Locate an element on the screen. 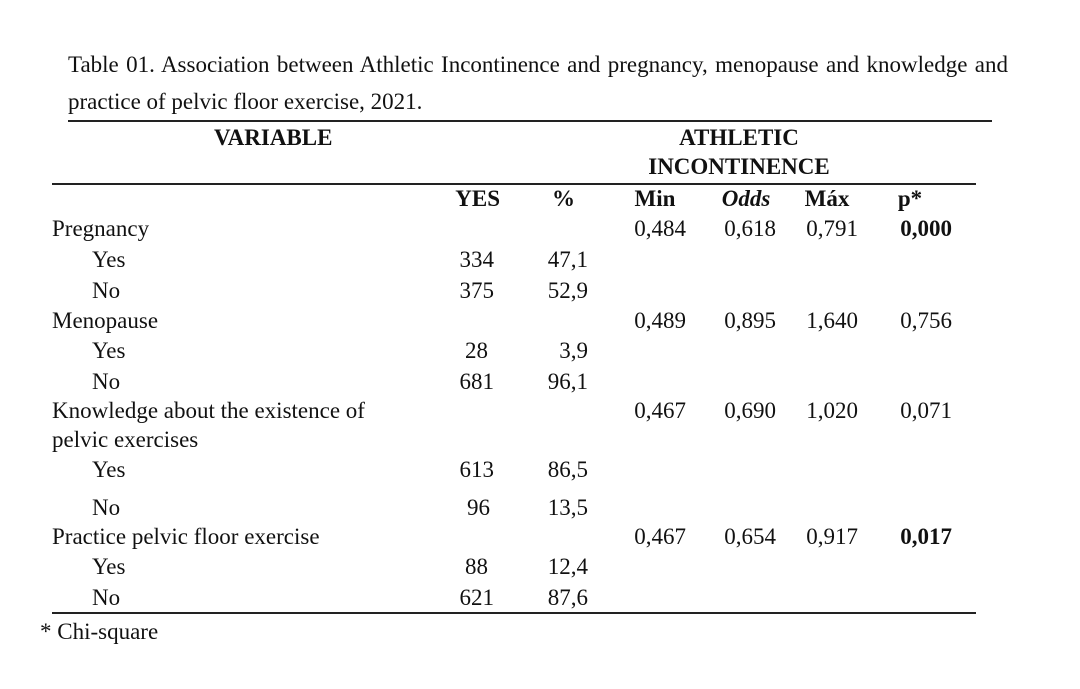  cell-pct: 87,6 is located at coordinates (567, 597).